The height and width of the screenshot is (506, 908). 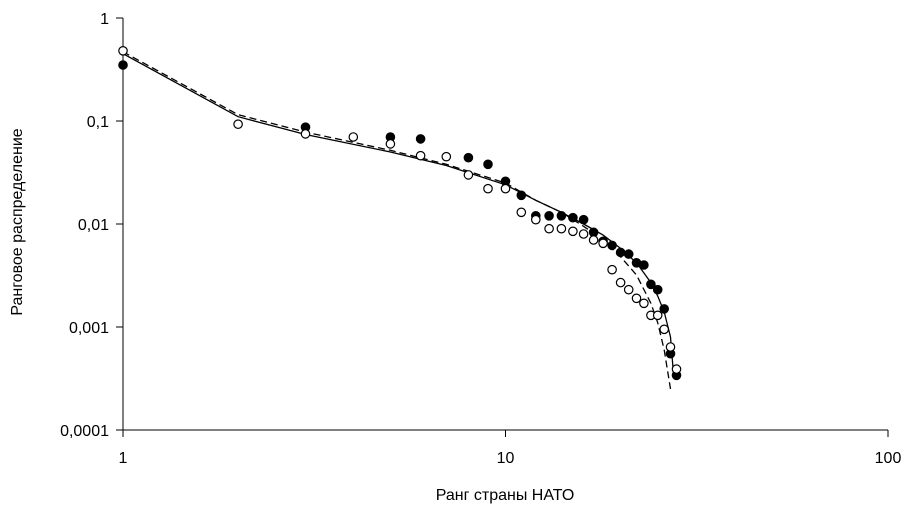 What do you see at coordinates (104, 19) in the screenshot?
I see `y-tick-label: 1` at bounding box center [104, 19].